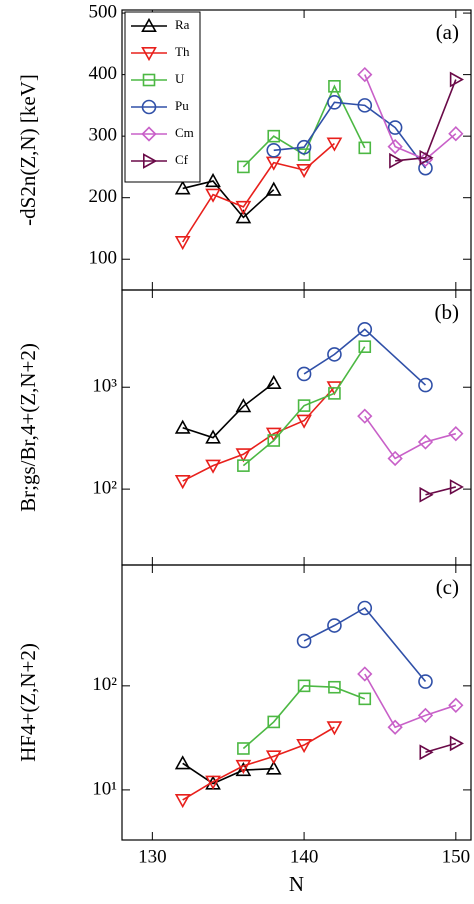  Describe the element at coordinates (162, 97) in the screenshot. I see `legend-box` at that location.